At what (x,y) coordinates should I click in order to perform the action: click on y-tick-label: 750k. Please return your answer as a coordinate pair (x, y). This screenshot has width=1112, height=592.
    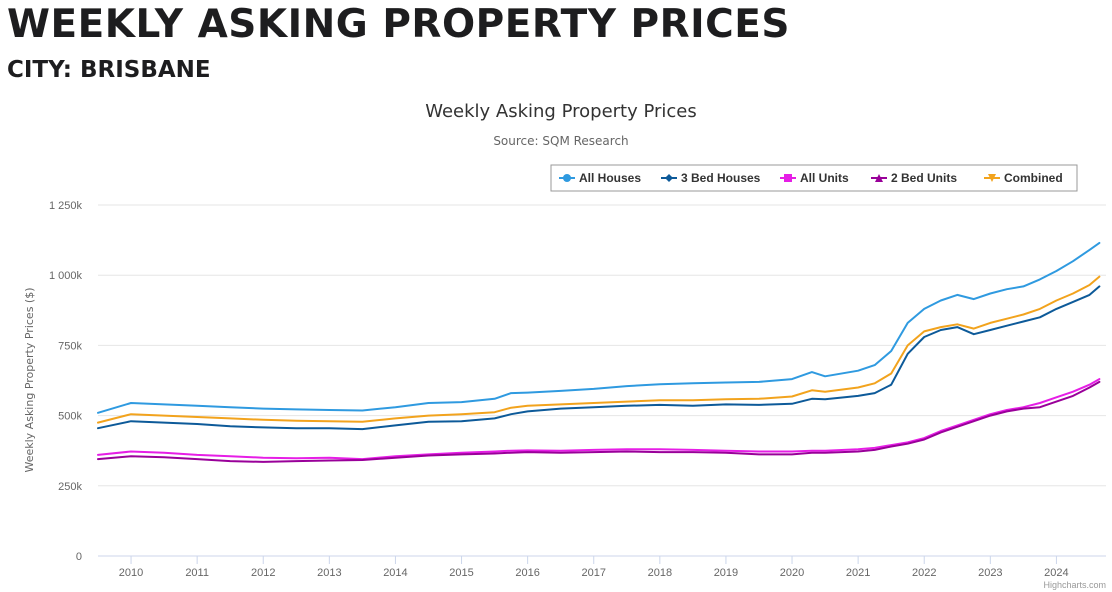
    Looking at the image, I should click on (70, 346).